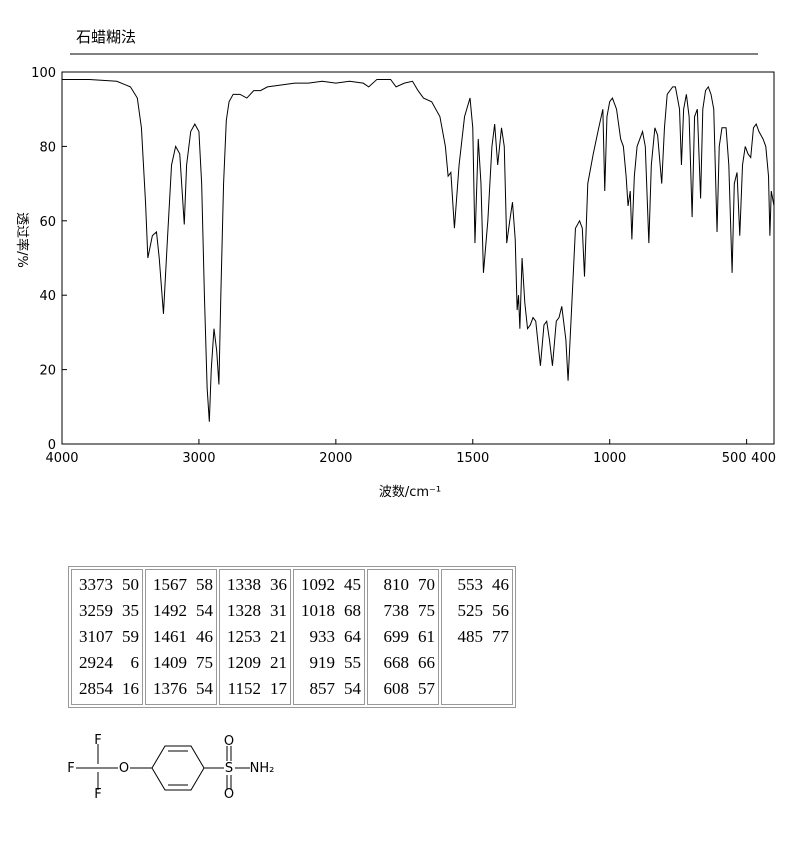  I want to click on wavenumber: 699, so click(396, 636).